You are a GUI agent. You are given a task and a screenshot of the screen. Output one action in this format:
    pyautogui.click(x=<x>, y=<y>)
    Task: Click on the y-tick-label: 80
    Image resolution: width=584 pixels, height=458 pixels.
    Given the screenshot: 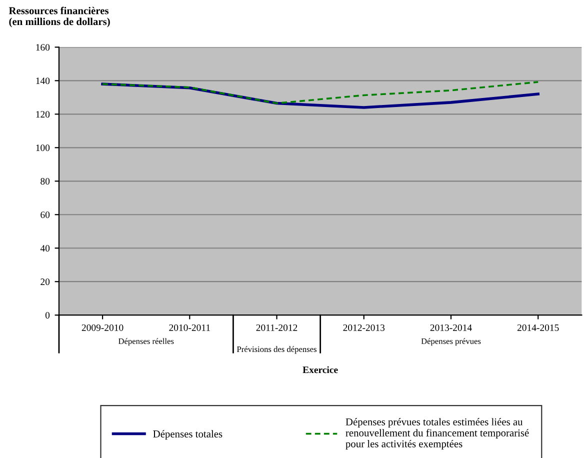 What is the action you would take?
    pyautogui.click(x=45, y=181)
    